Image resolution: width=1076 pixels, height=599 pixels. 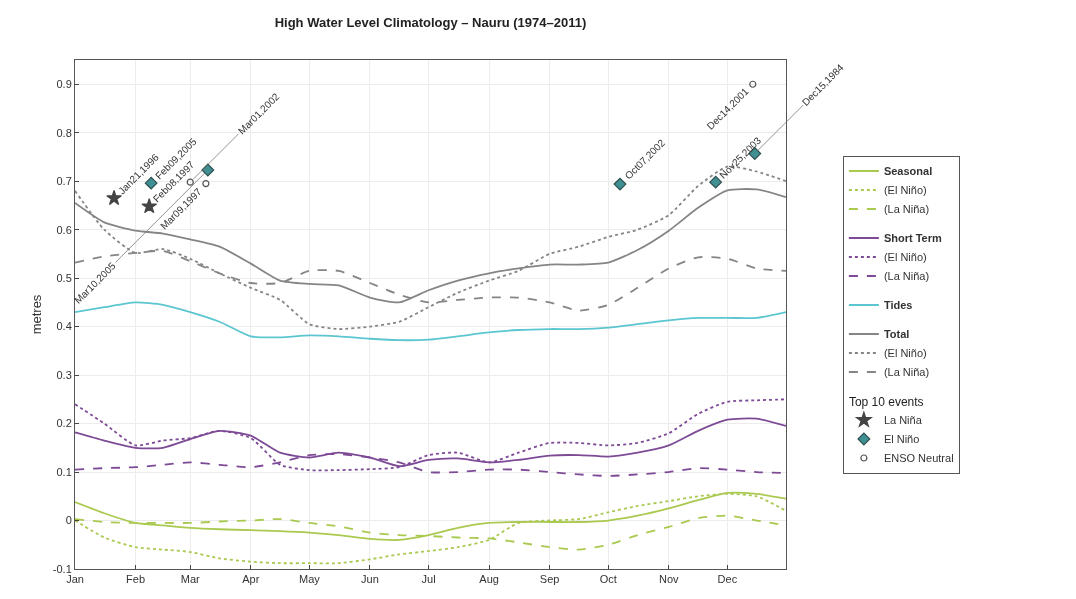 What do you see at coordinates (430, 23) in the screenshot?
I see `chart-title: High Water Level Climatology – Nauru (1974–2011)` at bounding box center [430, 23].